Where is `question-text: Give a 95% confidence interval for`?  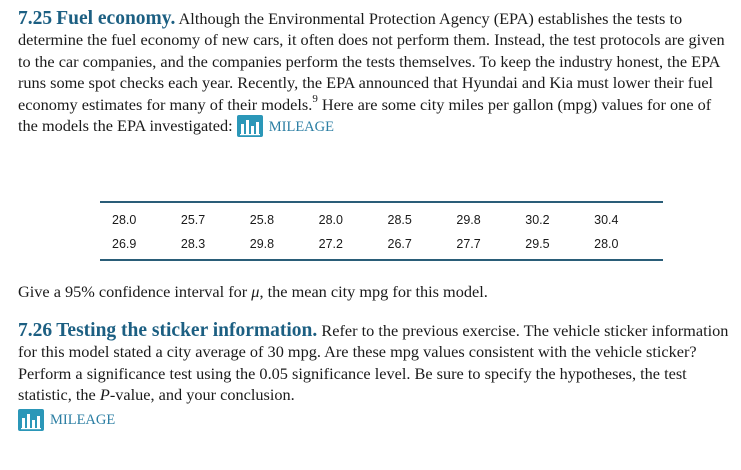 question-text: Give a 95% confidence interval for is located at coordinates (133, 291).